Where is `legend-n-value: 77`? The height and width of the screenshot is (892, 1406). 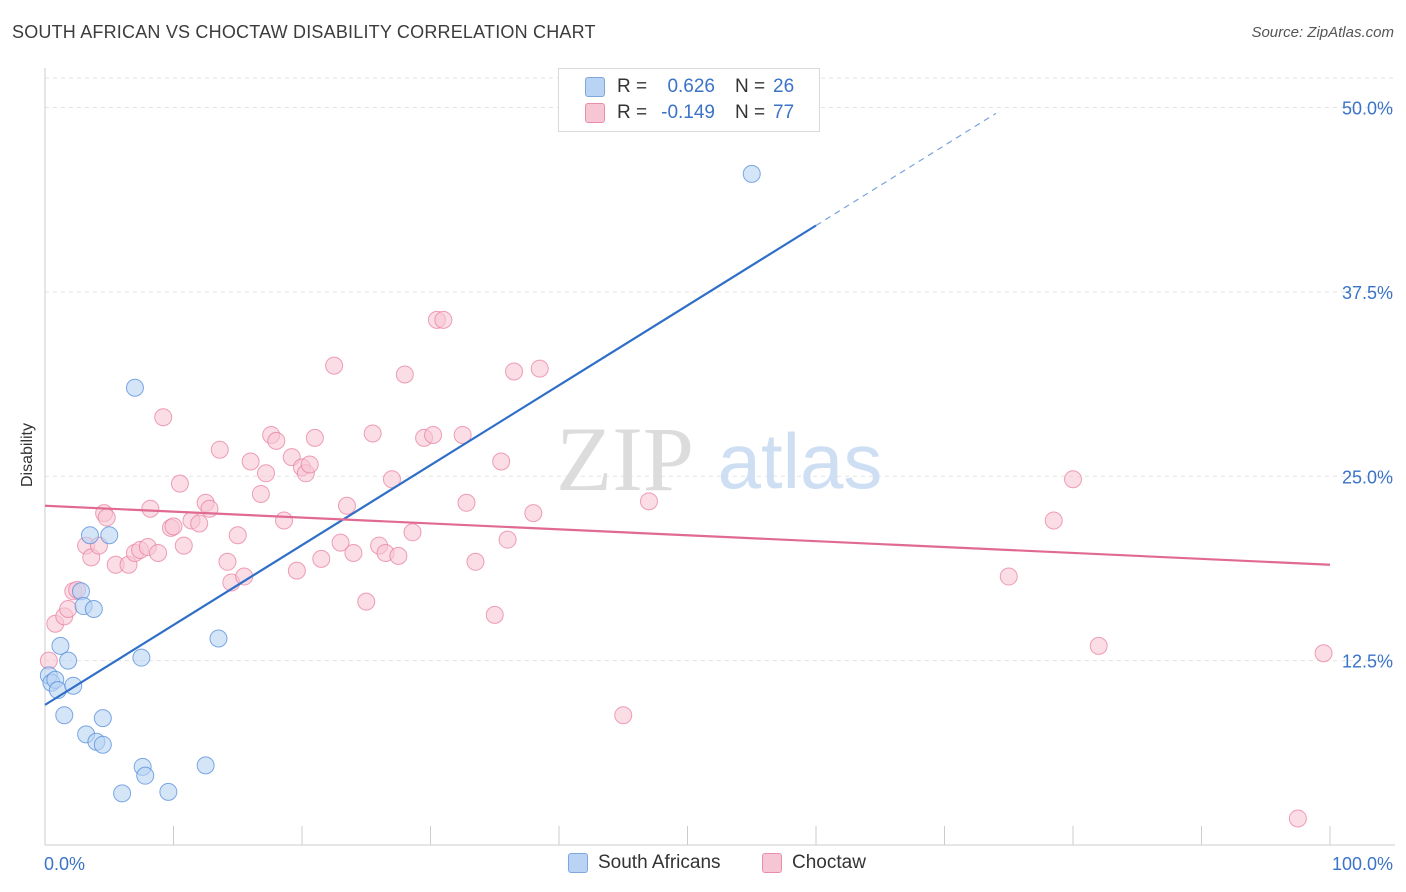 legend-n-value: 77 is located at coordinates (784, 112).